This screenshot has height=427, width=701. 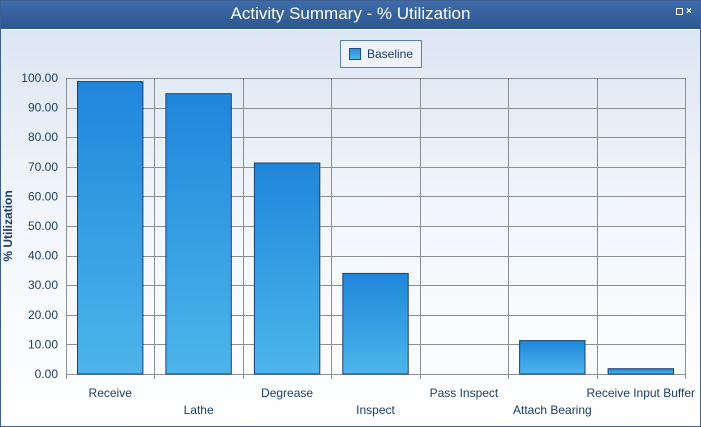 What do you see at coordinates (39, 78) in the screenshot?
I see `y-tick-label: 100.00` at bounding box center [39, 78].